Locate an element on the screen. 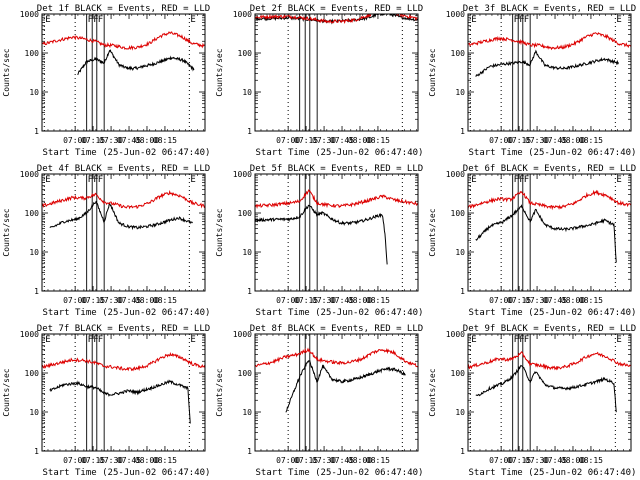 The height and width of the screenshot is (480, 640). panel-title: Det 4f BLACK = Events, RED = LLD is located at coordinates (123, 169).